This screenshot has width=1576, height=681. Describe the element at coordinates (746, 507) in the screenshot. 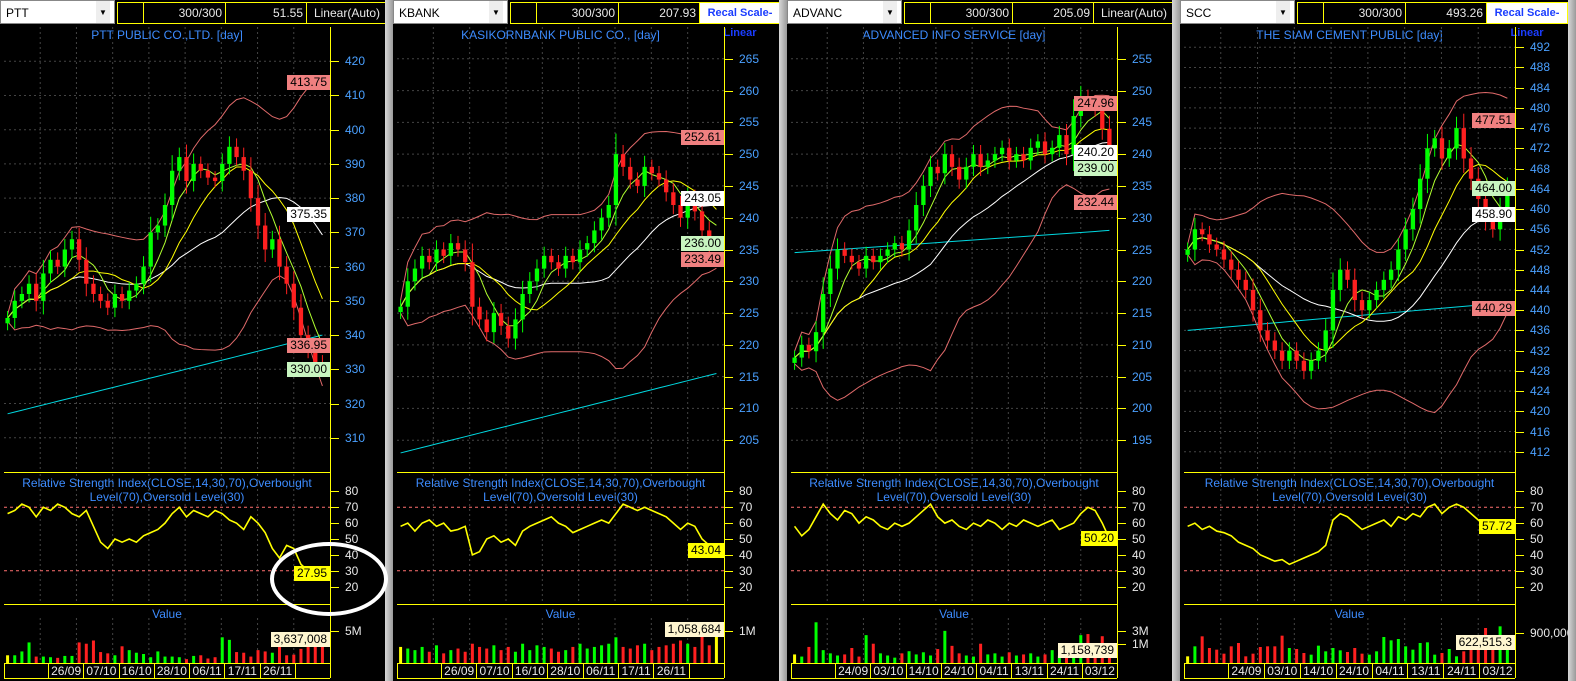

I see `rsi-axis-label: 70` at that location.